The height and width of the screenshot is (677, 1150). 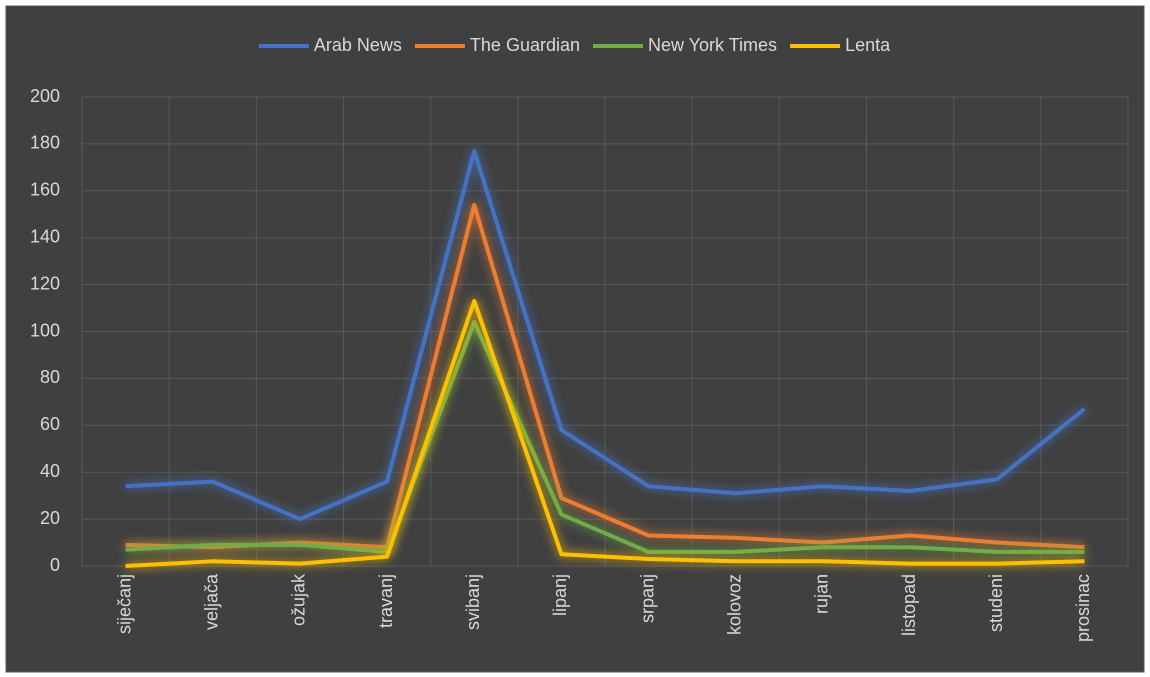 What do you see at coordinates (822, 594) in the screenshot?
I see `x-tick-label: rujan` at bounding box center [822, 594].